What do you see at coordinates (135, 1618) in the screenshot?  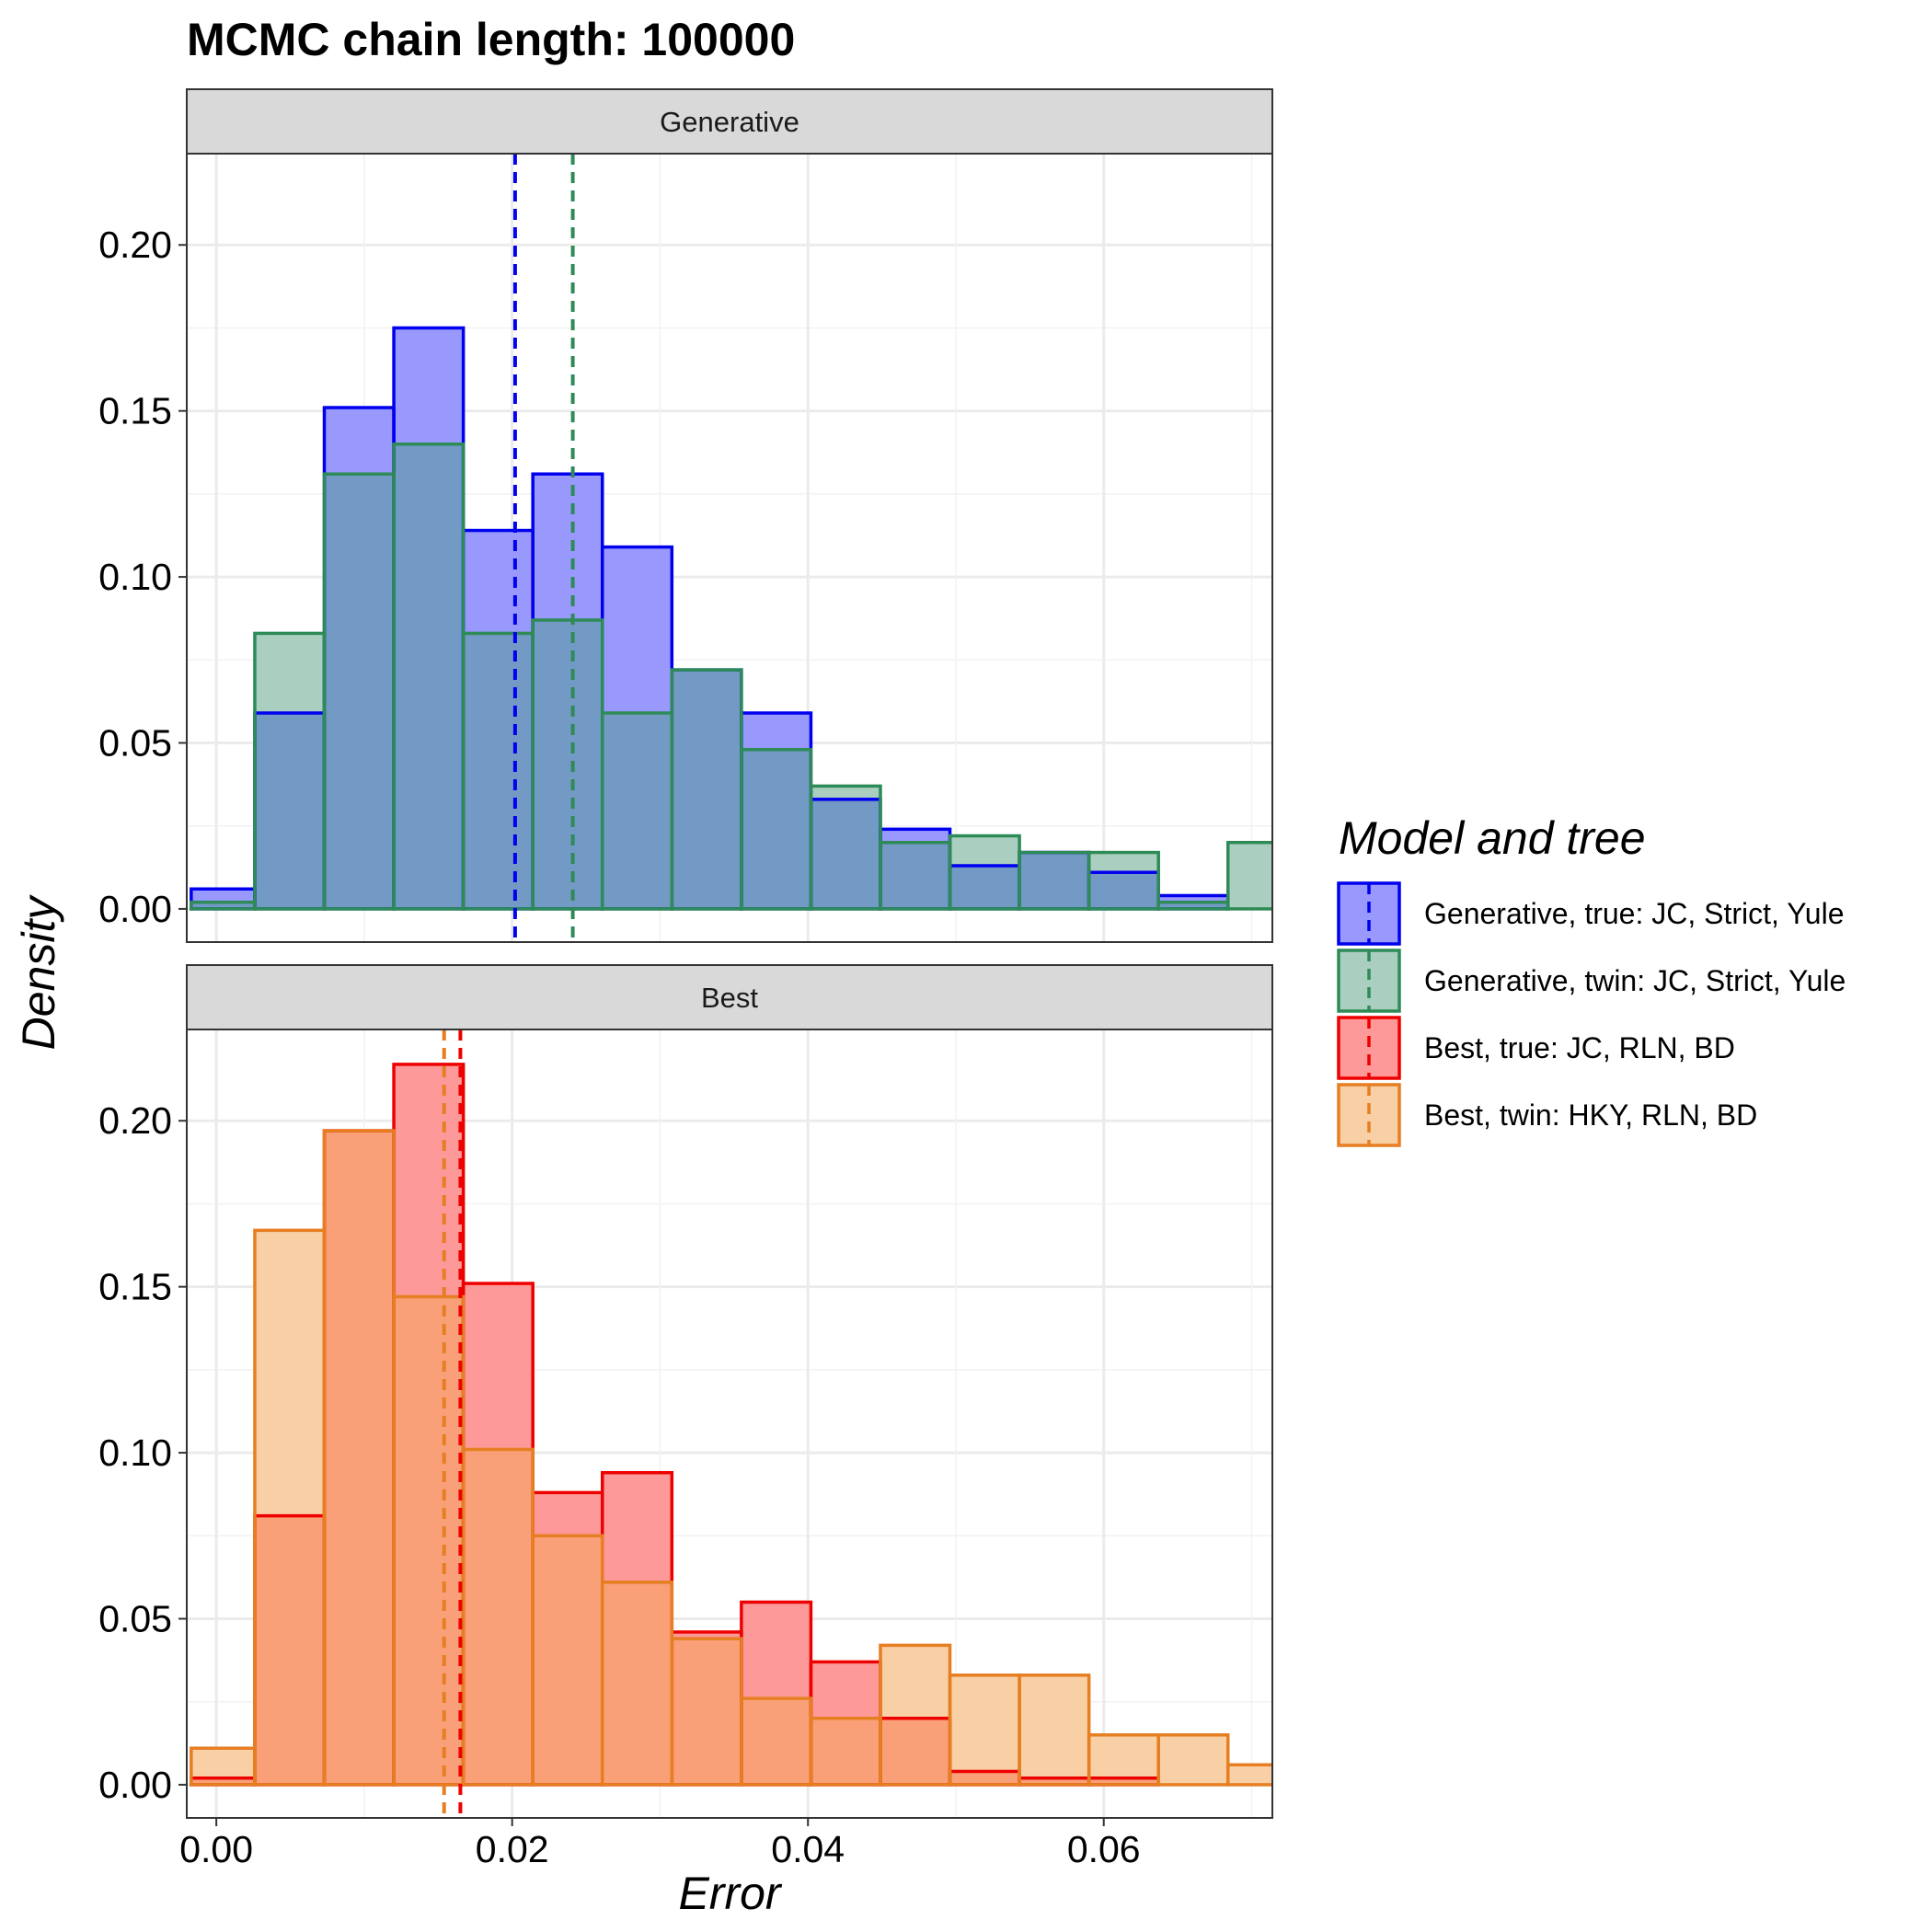 I see `y-tick-label: 0.05` at bounding box center [135, 1618].